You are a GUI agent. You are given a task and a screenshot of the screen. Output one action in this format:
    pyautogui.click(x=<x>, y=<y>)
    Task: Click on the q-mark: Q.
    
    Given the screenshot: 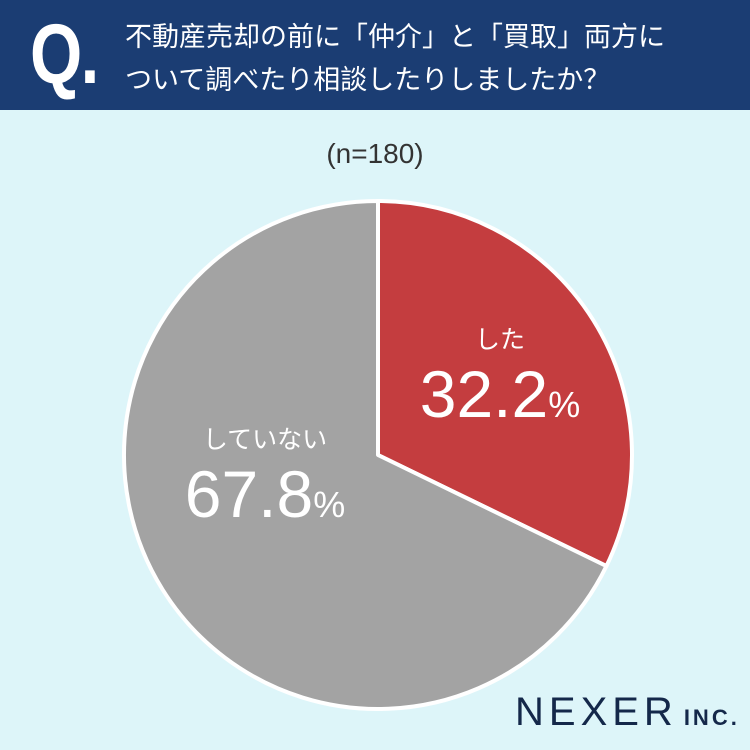 What is the action you would take?
    pyautogui.click(x=64, y=54)
    